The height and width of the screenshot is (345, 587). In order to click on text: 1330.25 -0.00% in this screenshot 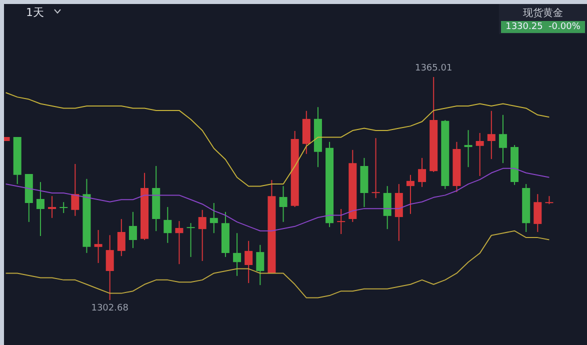, I will do `click(543, 27)`.